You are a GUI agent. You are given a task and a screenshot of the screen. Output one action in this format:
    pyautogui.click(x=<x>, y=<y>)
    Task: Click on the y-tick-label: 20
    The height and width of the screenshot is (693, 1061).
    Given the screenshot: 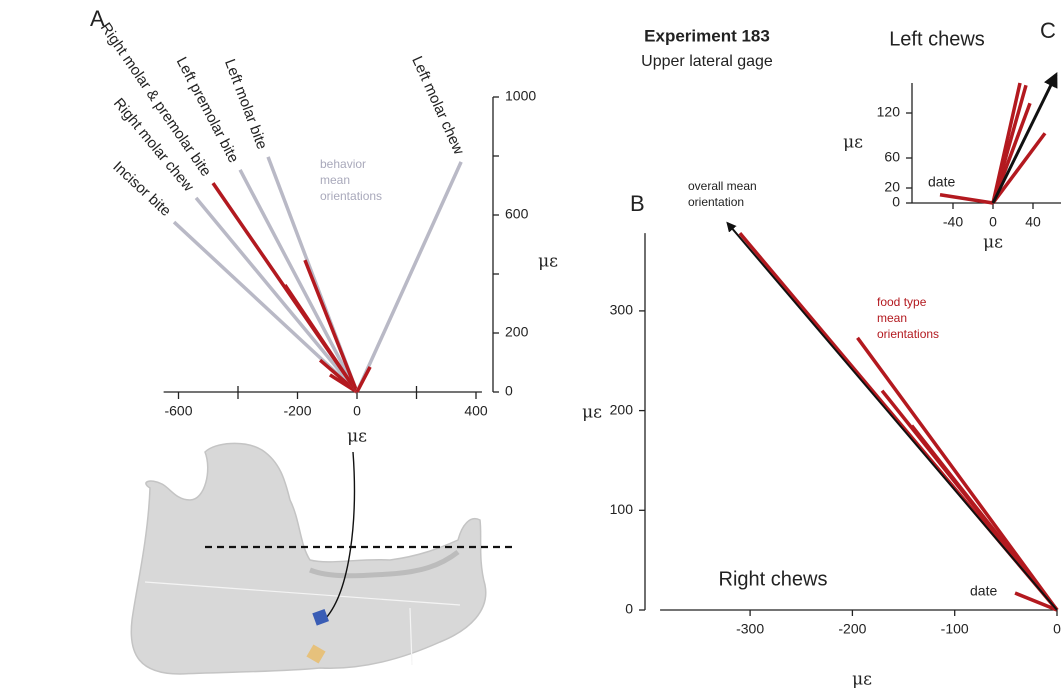 What is the action you would take?
    pyautogui.click(x=892, y=187)
    